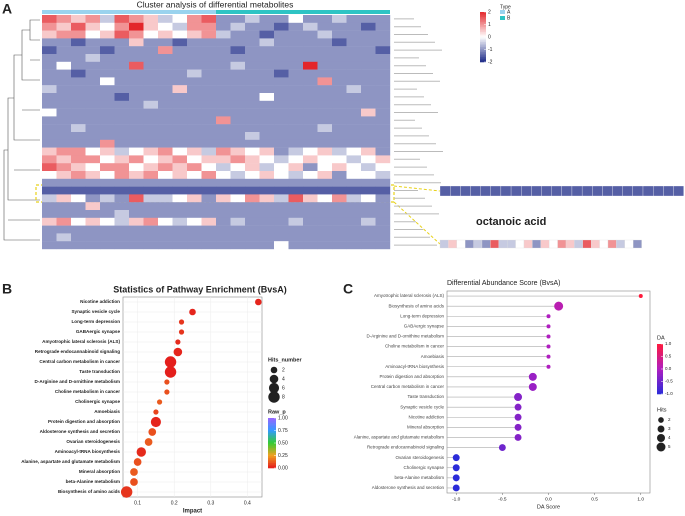 The image size is (685, 516). I want to click on panel-letter: C, so click(348, 289).